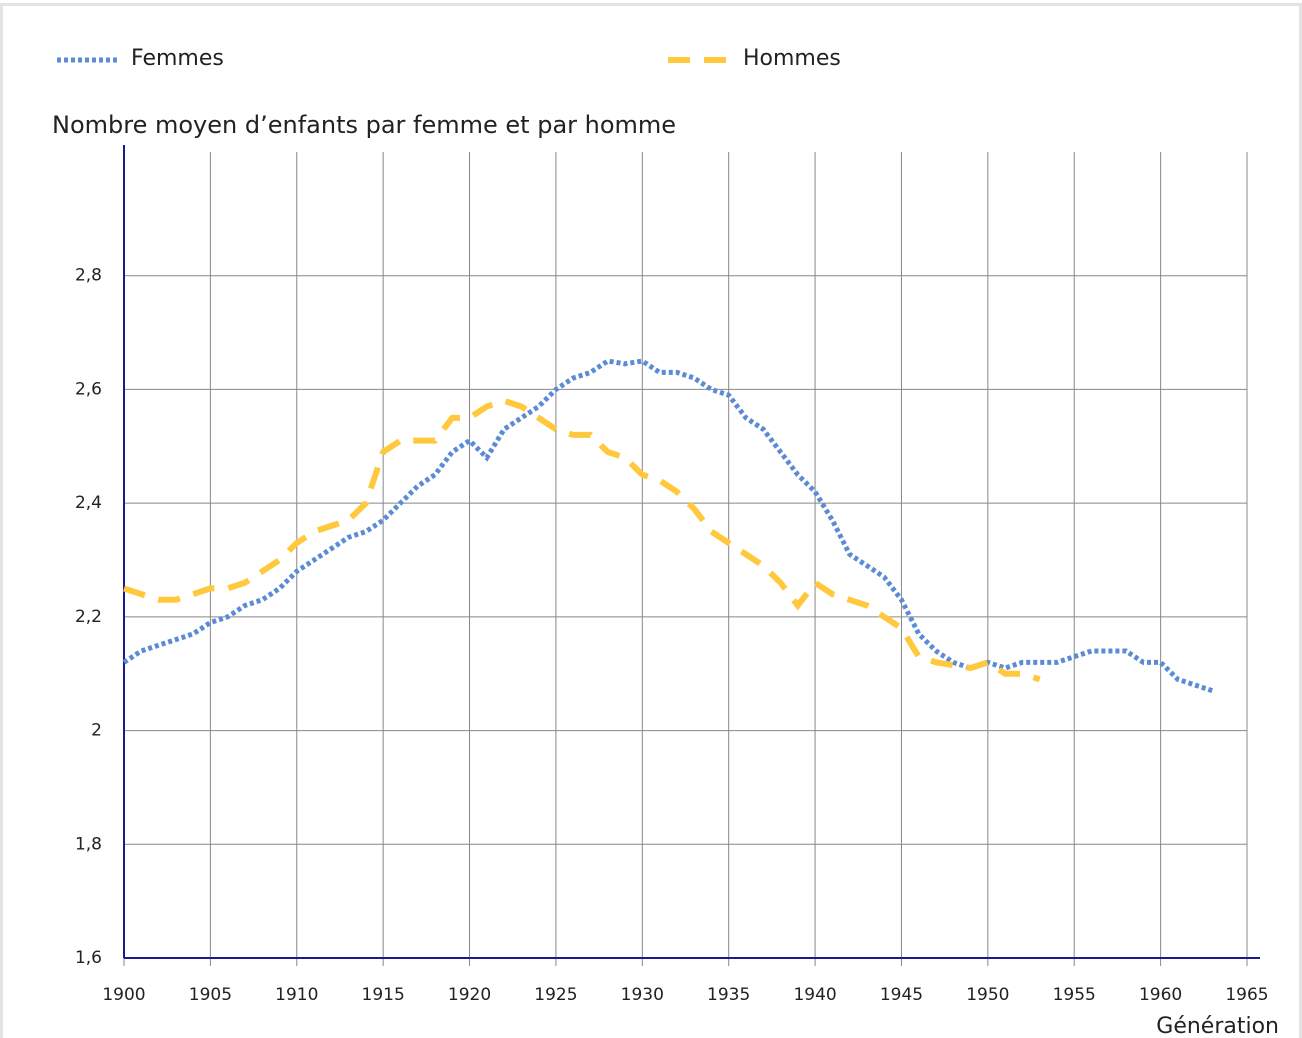  What do you see at coordinates (88, 844) in the screenshot?
I see `y-tick-label: 1,8` at bounding box center [88, 844].